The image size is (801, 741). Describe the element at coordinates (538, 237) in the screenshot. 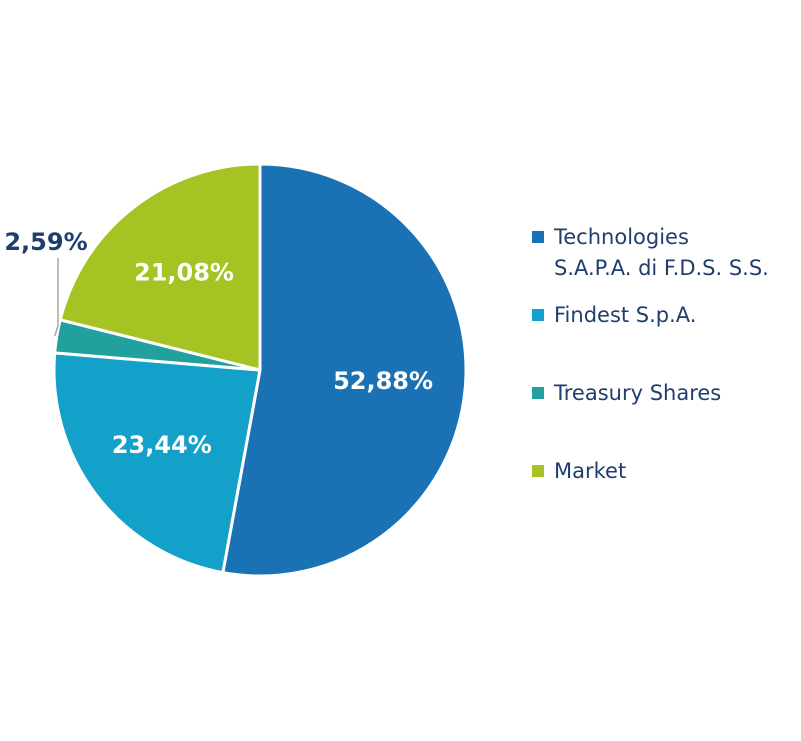

I see `legend-swatch-technologies` at that location.